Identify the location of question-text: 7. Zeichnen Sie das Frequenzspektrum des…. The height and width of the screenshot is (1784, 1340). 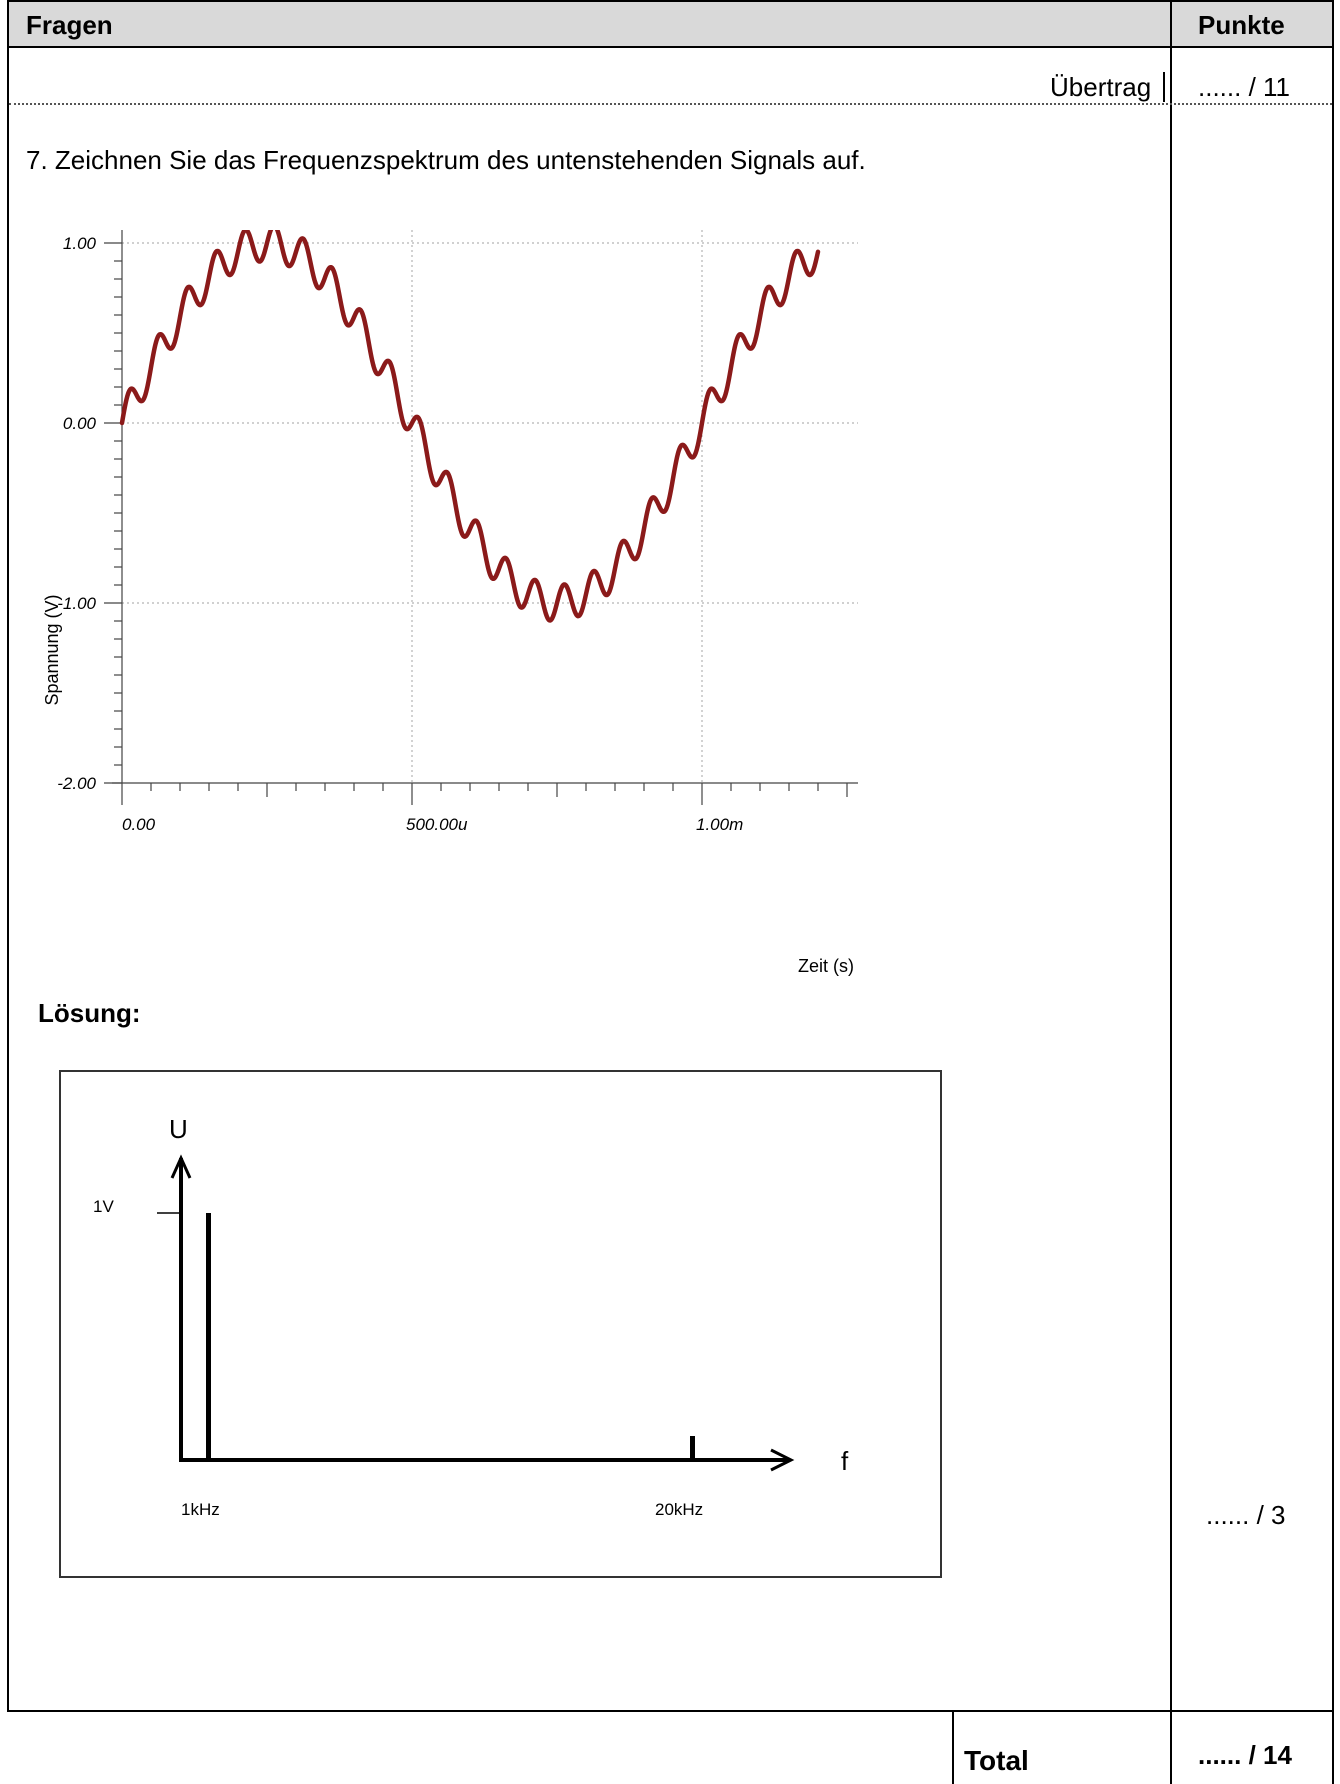
(446, 160).